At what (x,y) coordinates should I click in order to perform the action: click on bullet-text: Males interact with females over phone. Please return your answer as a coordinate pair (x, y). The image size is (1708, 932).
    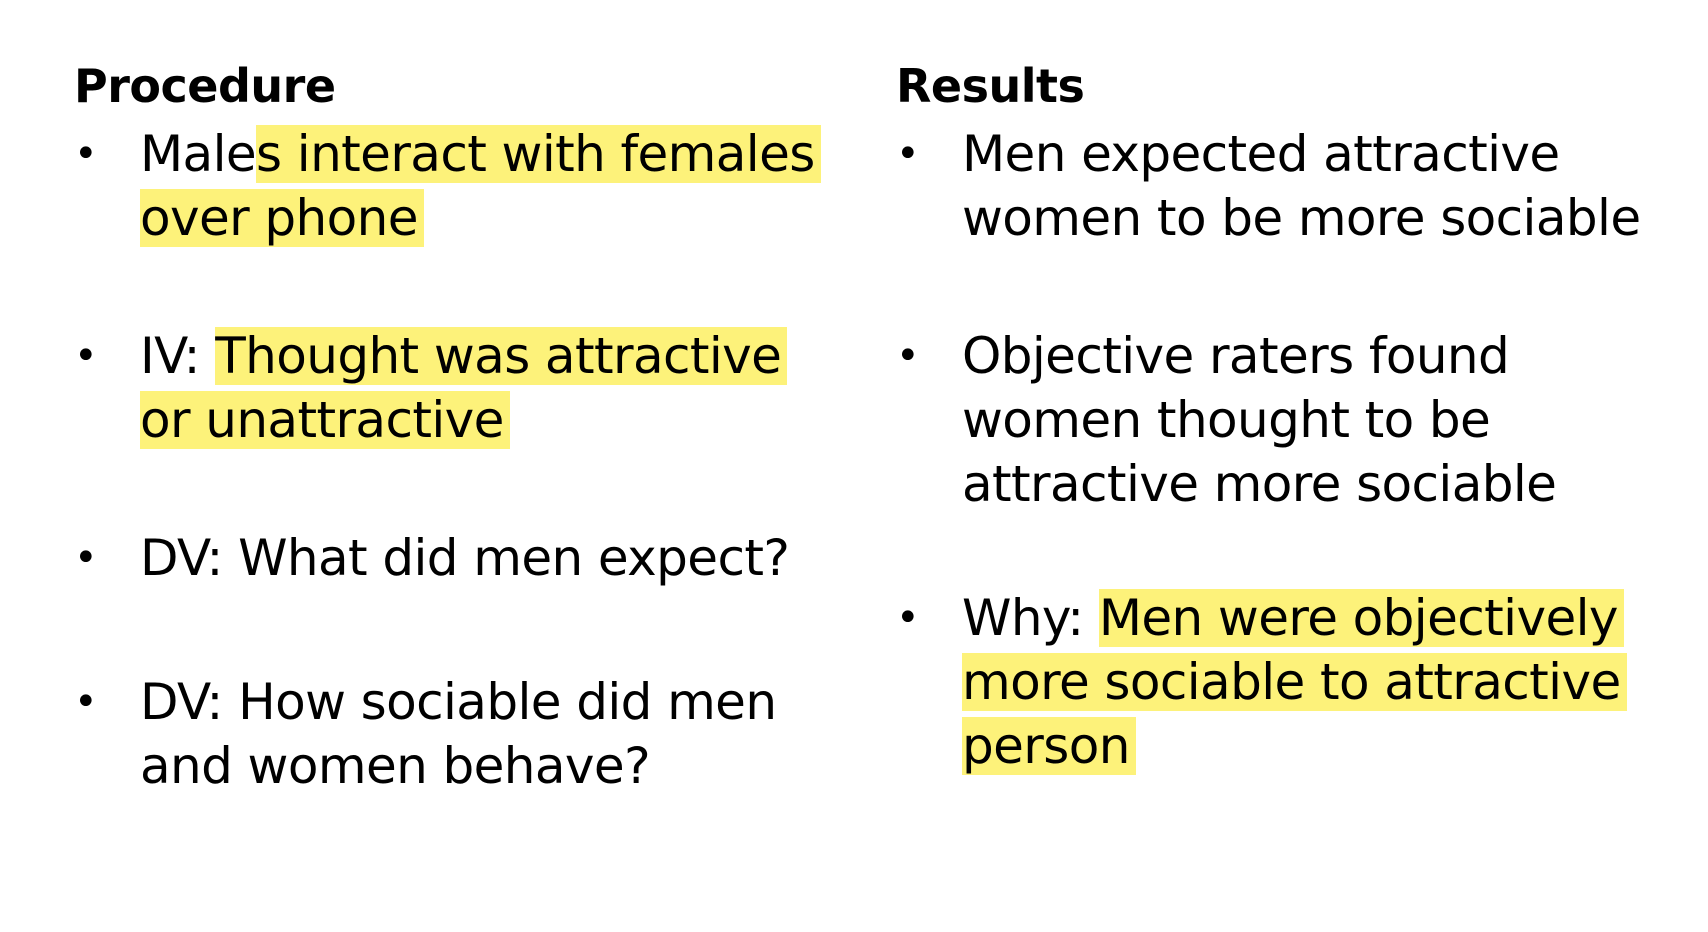
    Looking at the image, I should click on (487, 186).